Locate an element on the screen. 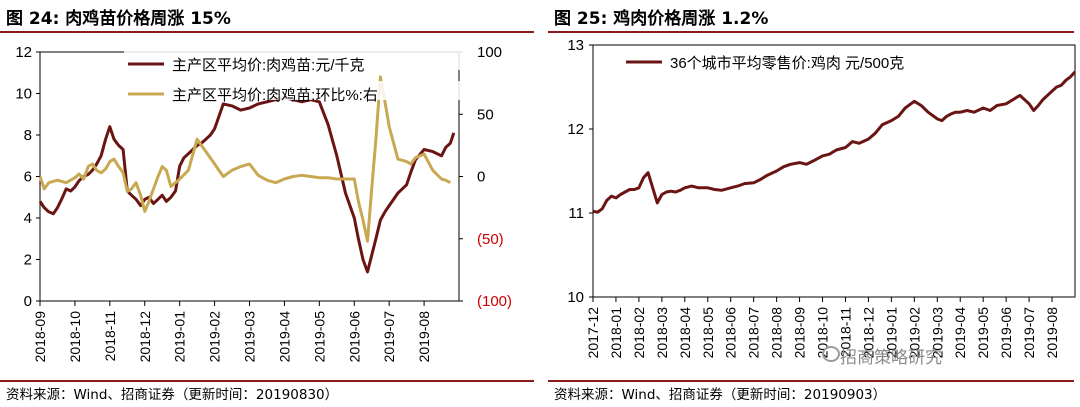 This screenshot has width=1080, height=407. x-tick-group: 2018-01 is located at coordinates (616, 333).